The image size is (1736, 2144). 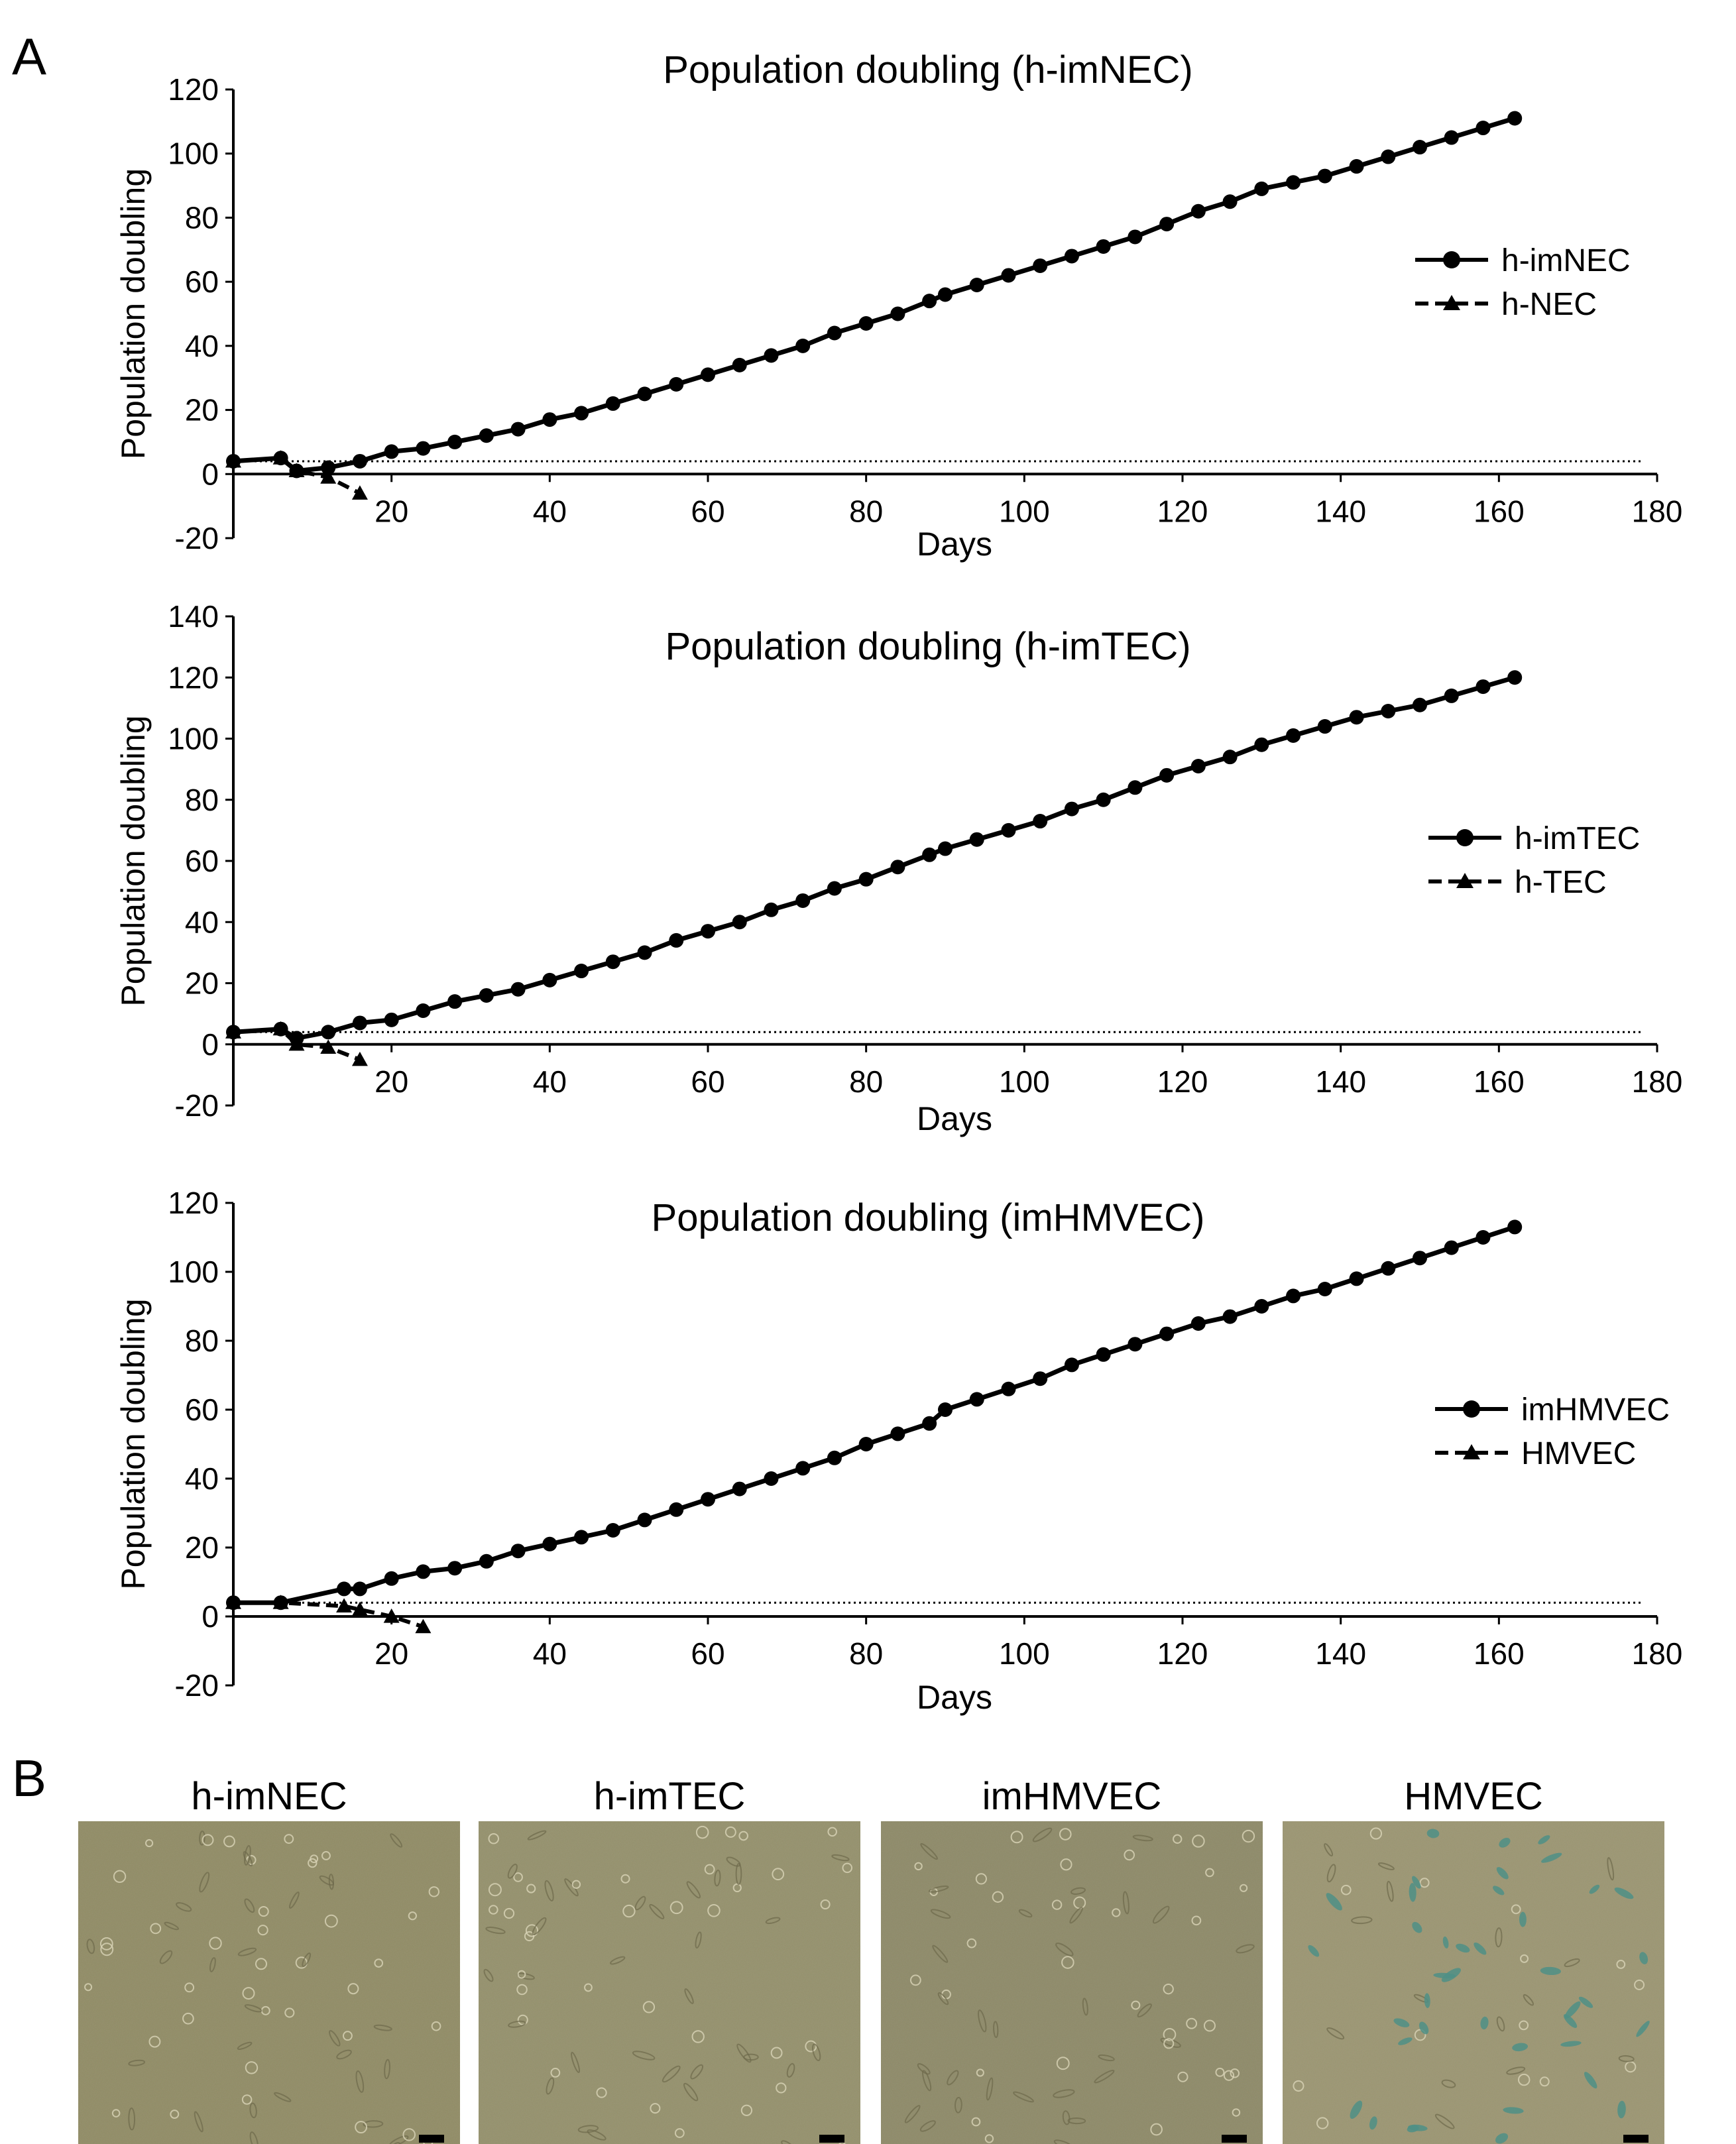 I want to click on y-tick-label: 80, so click(x=202, y=1341).